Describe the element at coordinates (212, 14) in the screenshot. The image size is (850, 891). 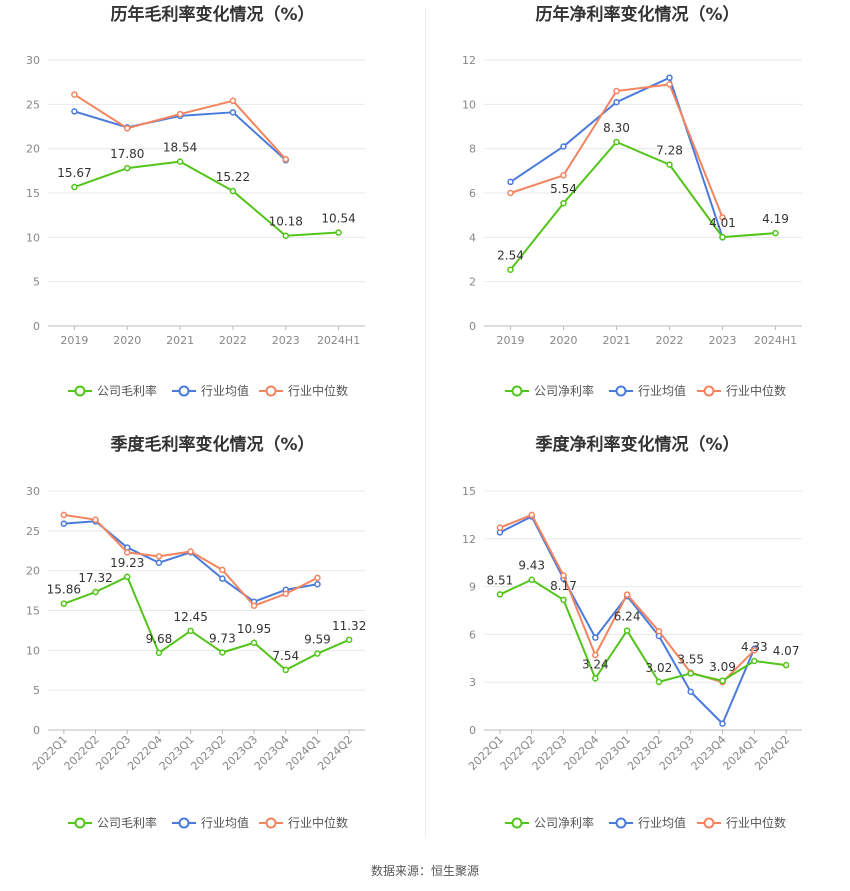
I see `chart-title: 历年毛利率变化情况（%）` at that location.